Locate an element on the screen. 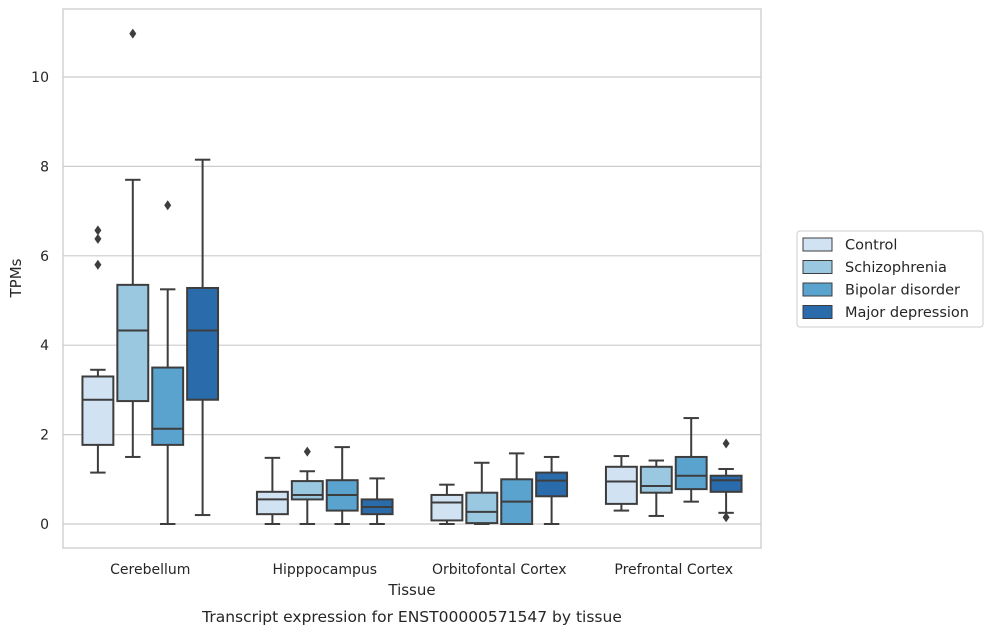 The width and height of the screenshot is (992, 634). y-axis-title: TPMs is located at coordinates (16, 278).